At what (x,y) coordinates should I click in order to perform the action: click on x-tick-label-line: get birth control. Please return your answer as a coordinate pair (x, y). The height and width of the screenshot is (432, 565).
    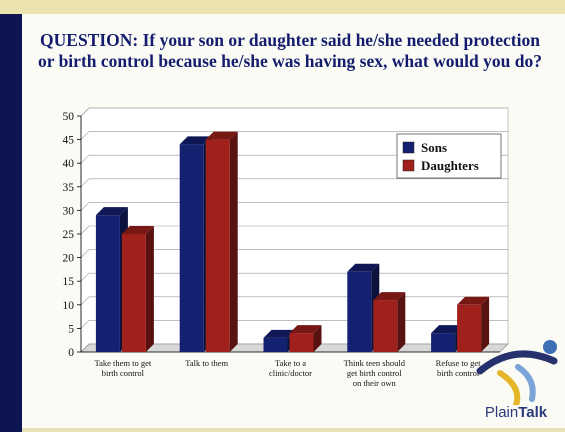
    Looking at the image, I should click on (374, 373).